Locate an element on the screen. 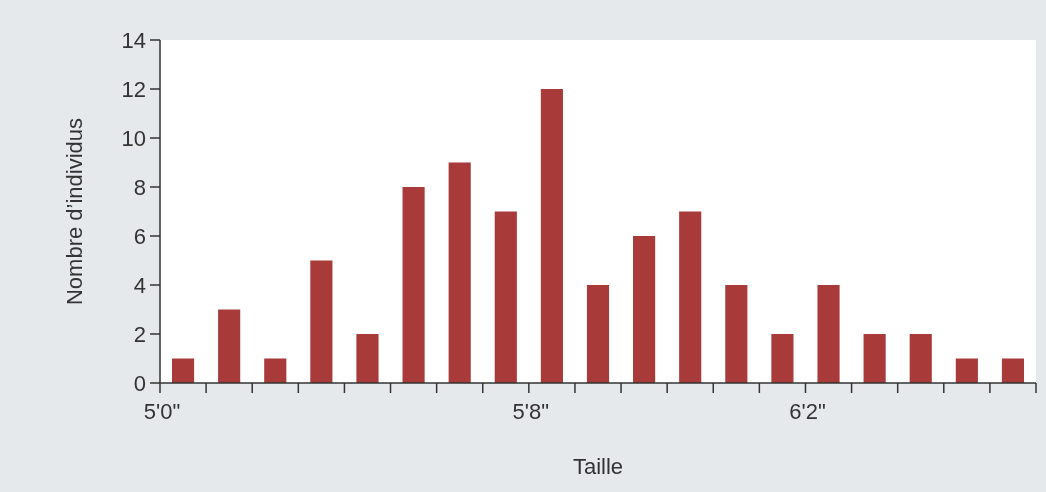 Image resolution: width=1046 pixels, height=492 pixels. x-axis-title: Taille is located at coordinates (598, 466).